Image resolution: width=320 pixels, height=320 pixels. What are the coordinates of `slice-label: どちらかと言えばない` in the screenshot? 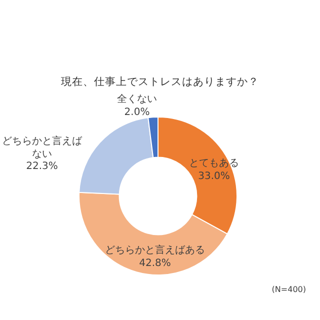 It's located at (42, 148).